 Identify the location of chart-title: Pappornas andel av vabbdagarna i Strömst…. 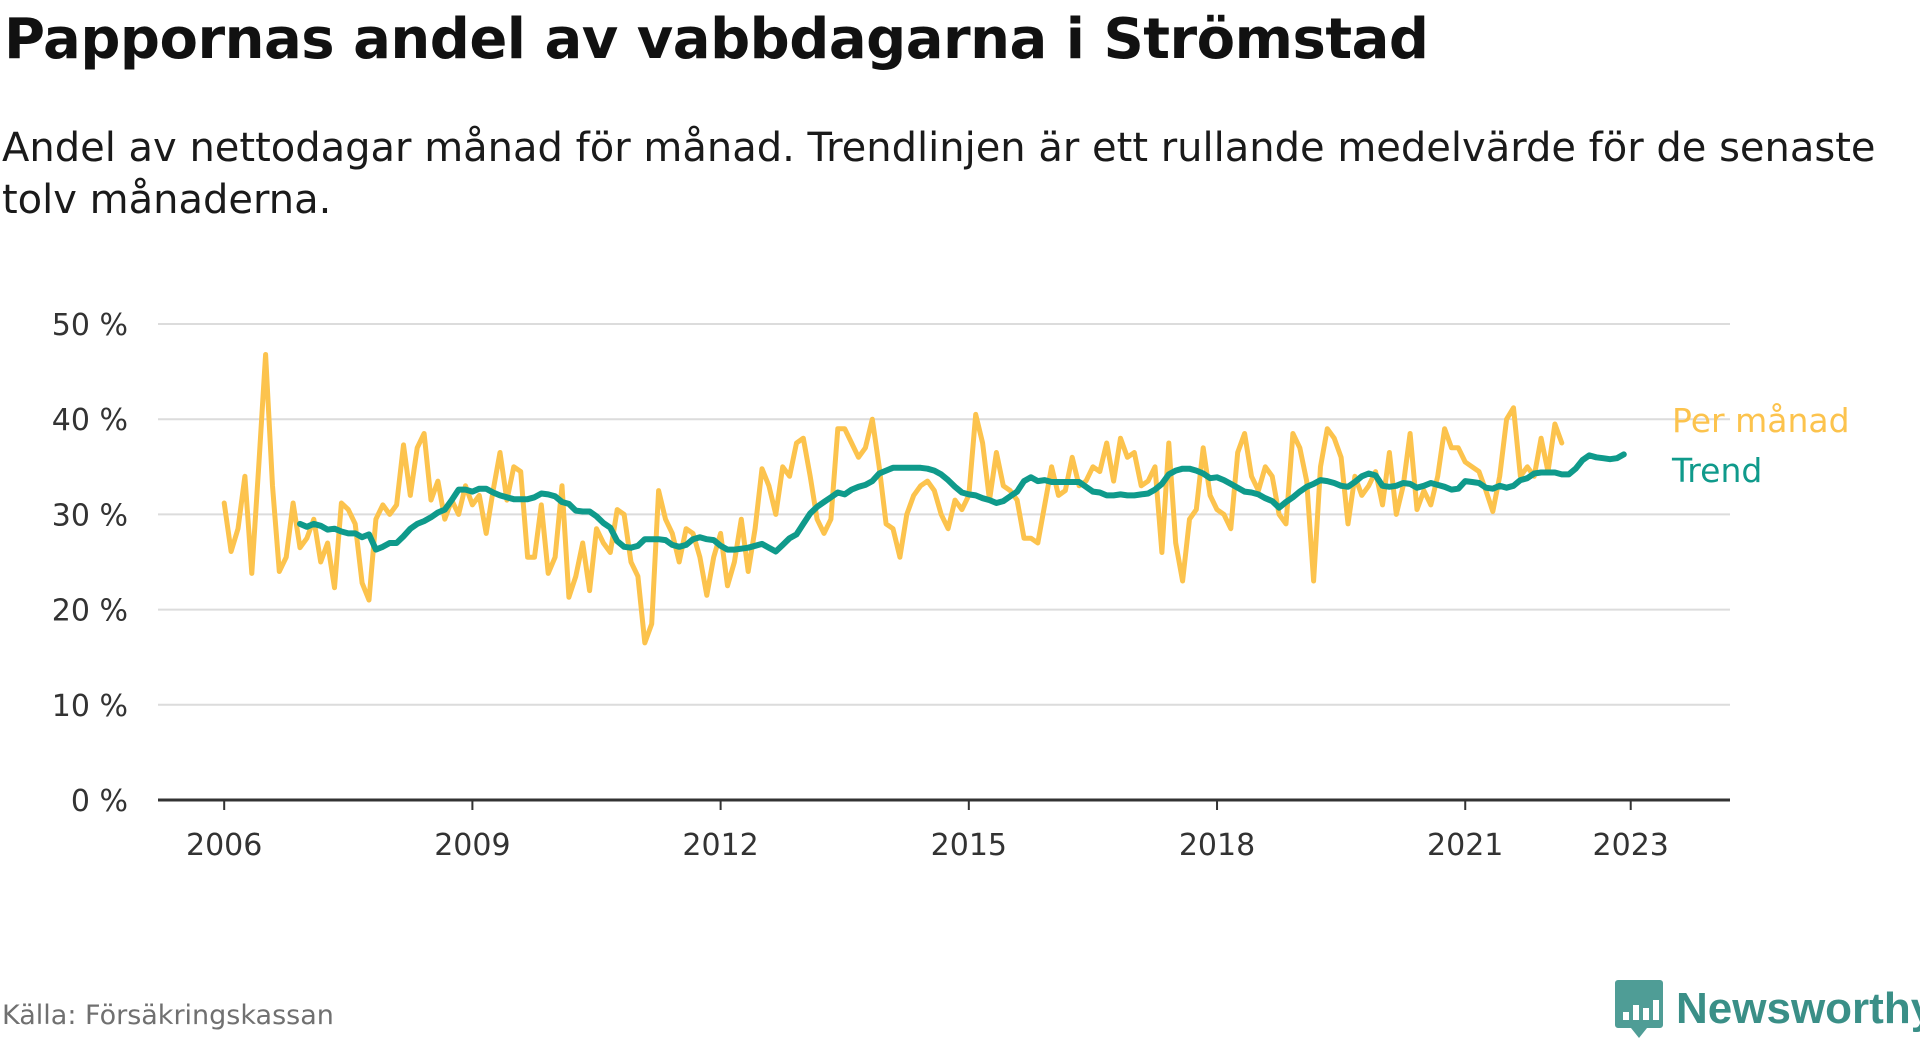
(716, 39).